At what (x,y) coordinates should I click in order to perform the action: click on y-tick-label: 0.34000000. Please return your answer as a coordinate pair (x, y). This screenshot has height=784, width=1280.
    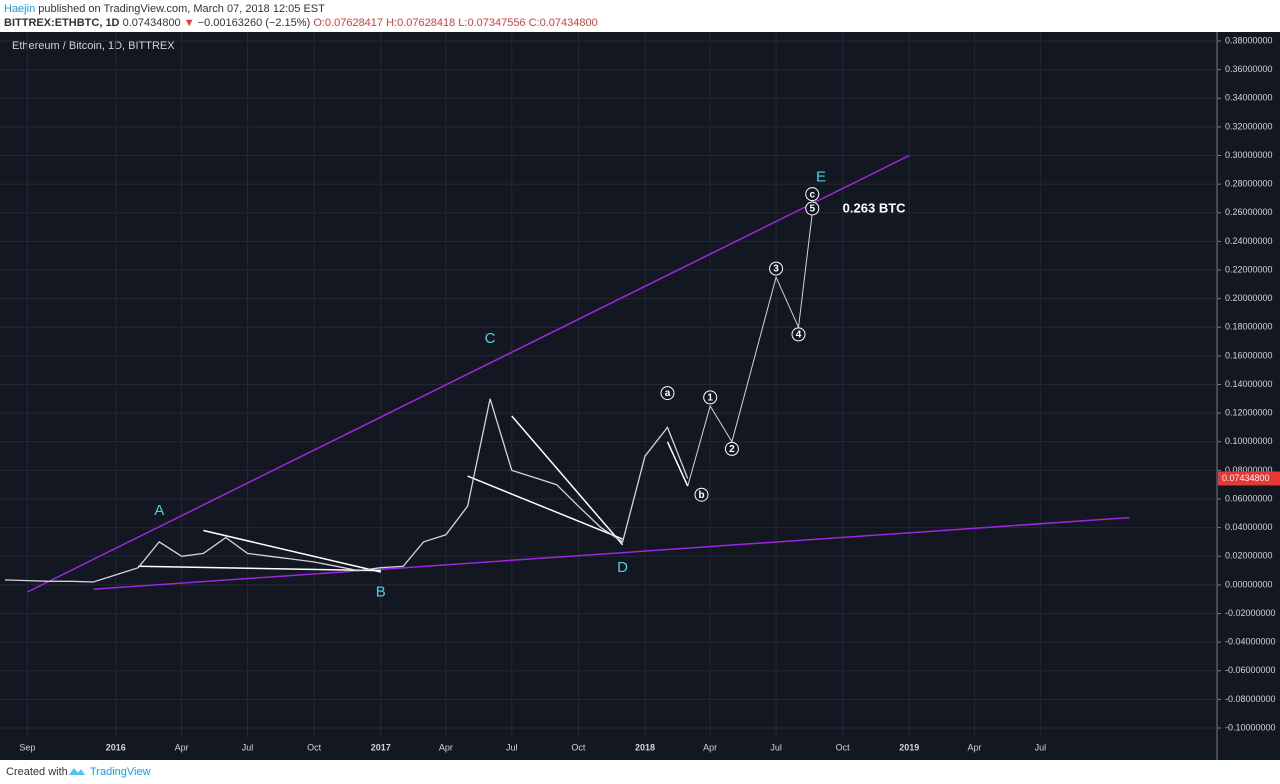
    Looking at the image, I should click on (1249, 98).